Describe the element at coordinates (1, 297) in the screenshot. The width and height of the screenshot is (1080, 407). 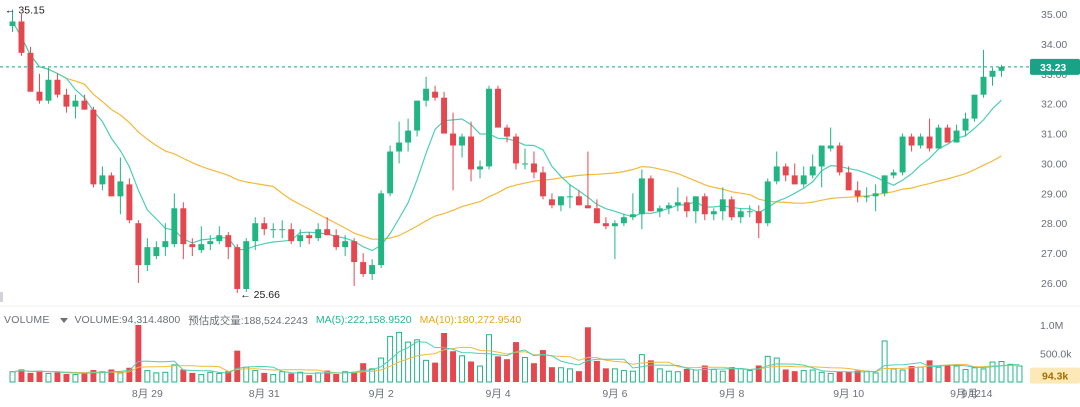
I see `pane-resize-handle` at that location.